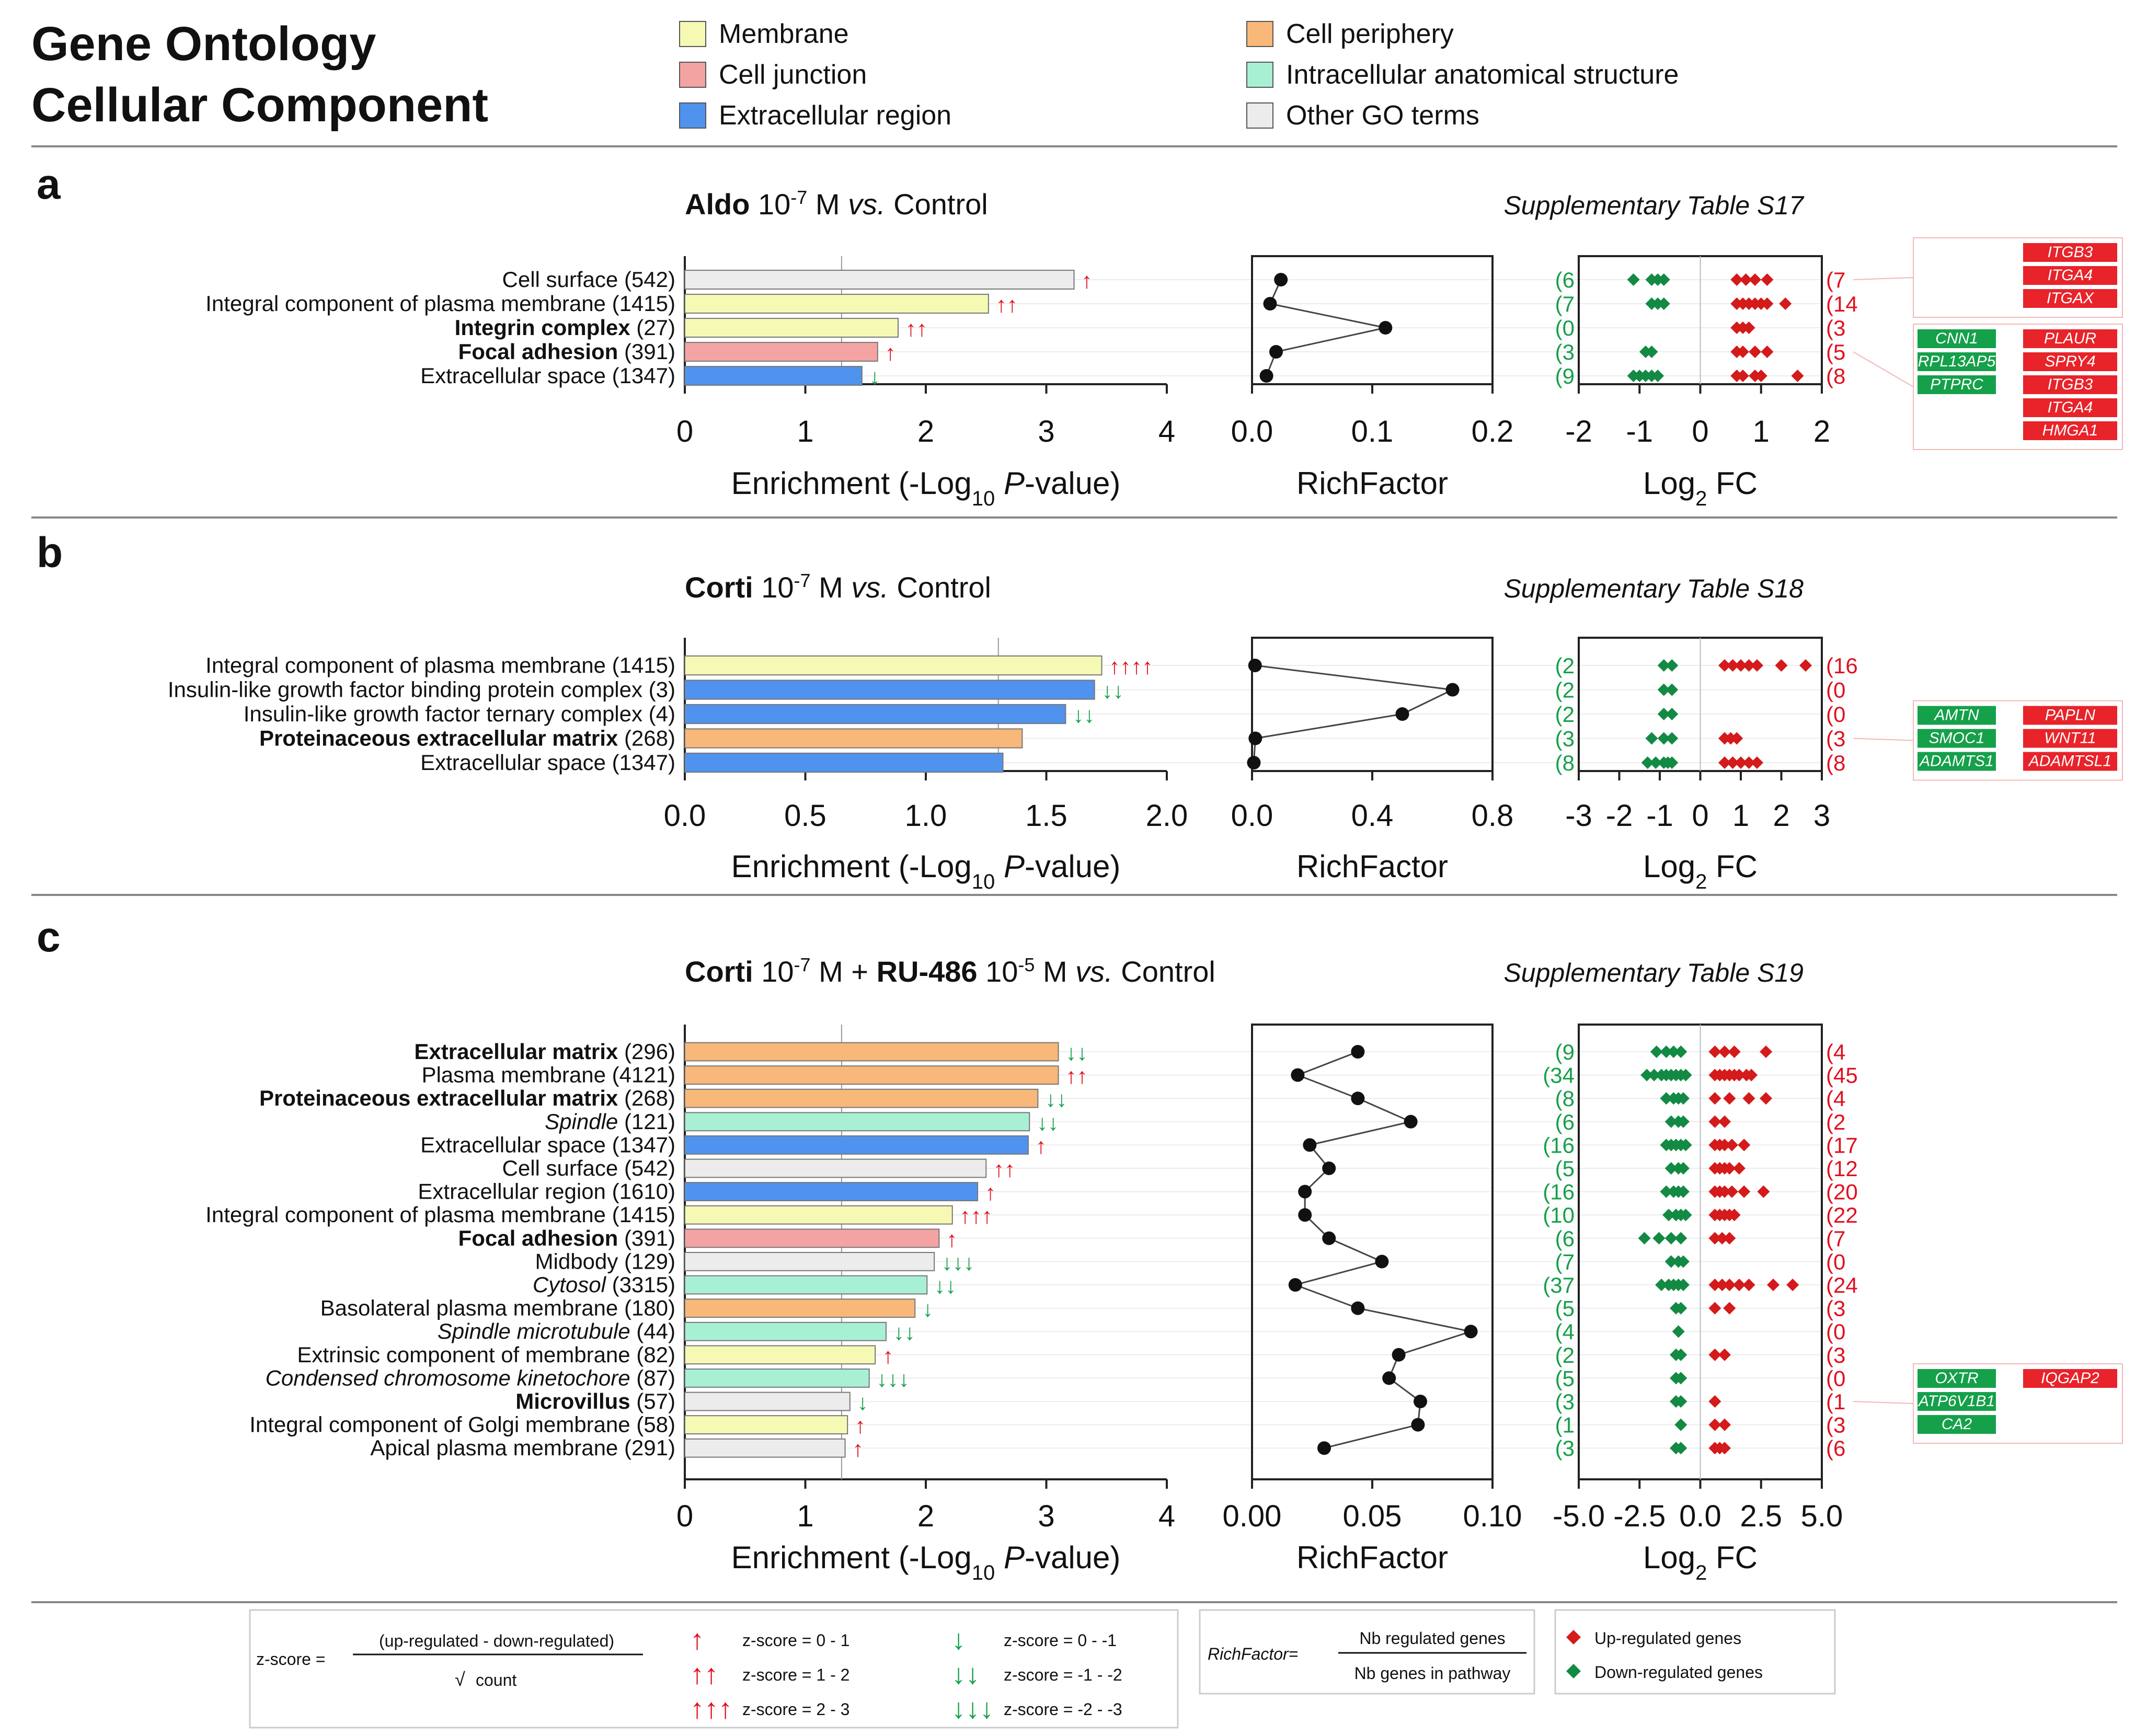 The image size is (2147, 1736). What do you see at coordinates (1842, 1215) in the screenshot?
I see `up-gene-count: (22` at bounding box center [1842, 1215].